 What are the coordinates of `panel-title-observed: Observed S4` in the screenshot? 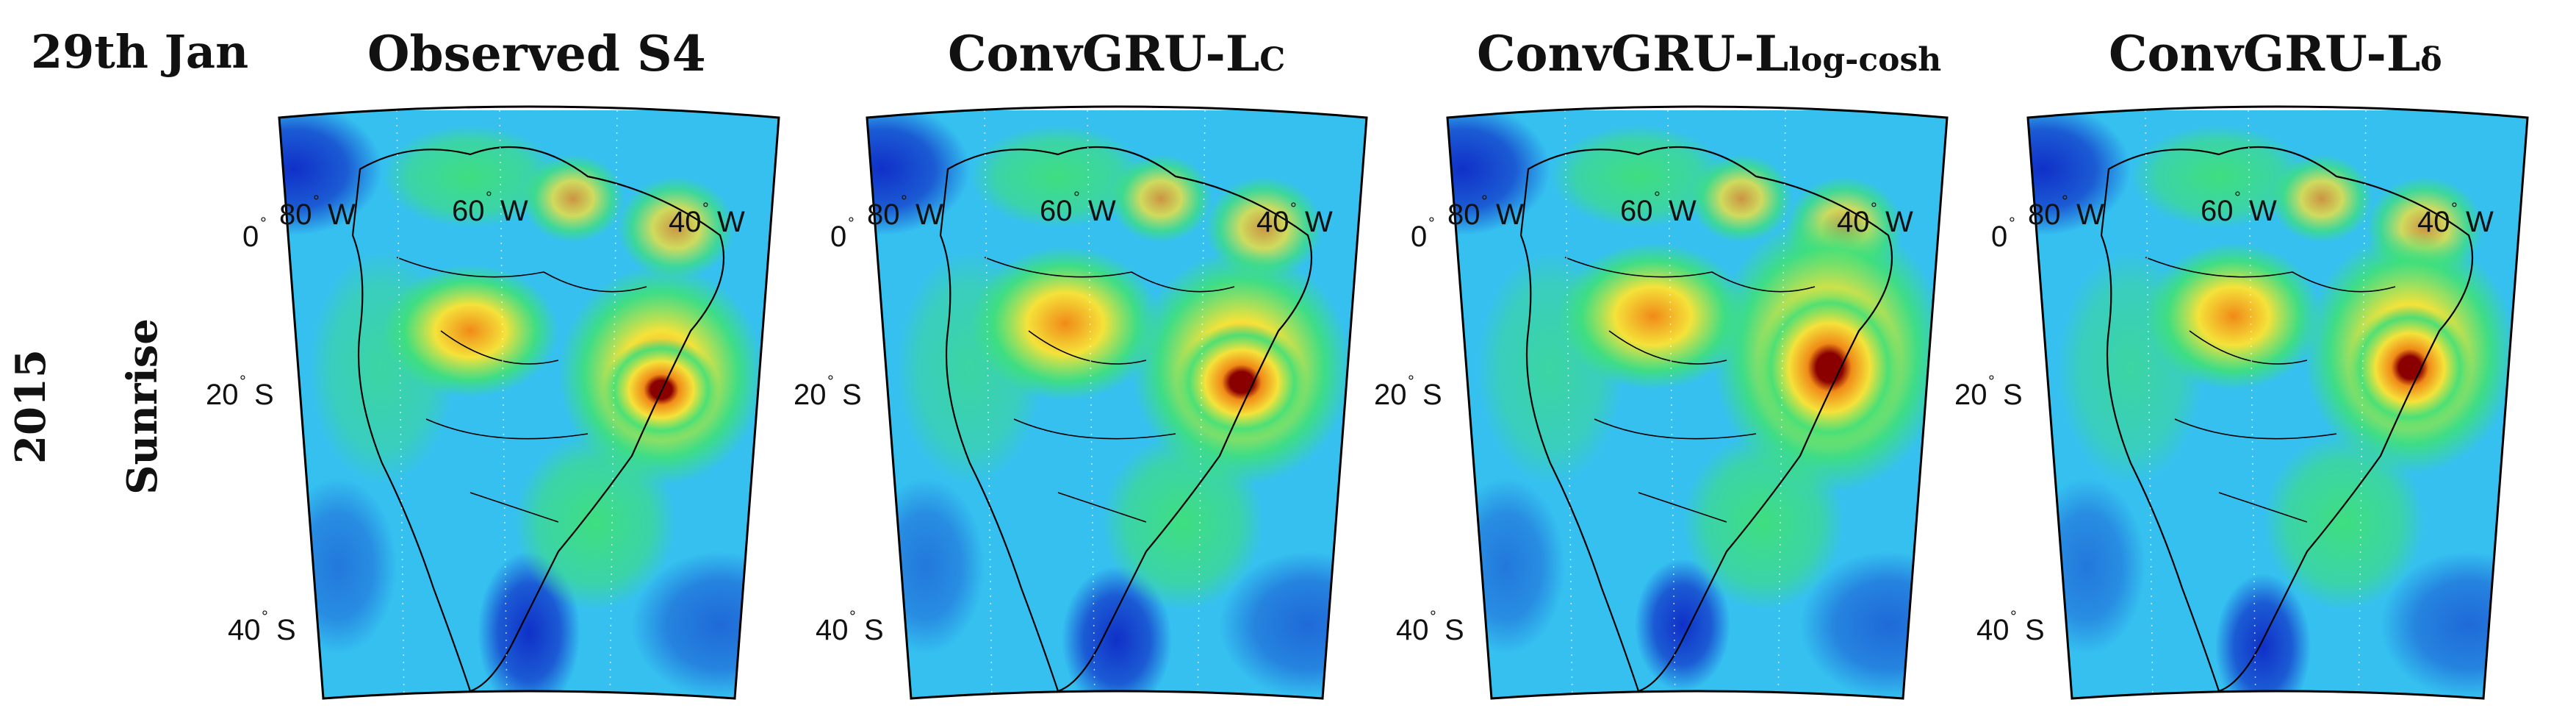 It's located at (536, 53).